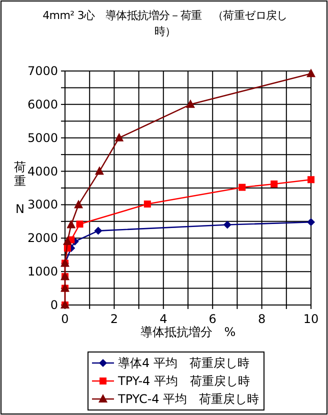  What do you see at coordinates (42, 71) in the screenshot?
I see `y-tick-label: 7000` at bounding box center [42, 71].